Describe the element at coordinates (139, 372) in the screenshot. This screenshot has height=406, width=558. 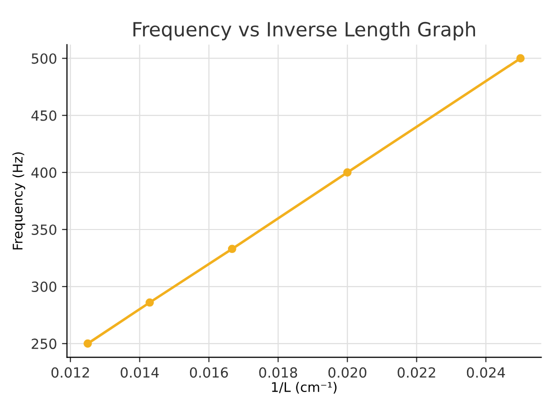
I see `x-tick-label: 0.014` at that location.